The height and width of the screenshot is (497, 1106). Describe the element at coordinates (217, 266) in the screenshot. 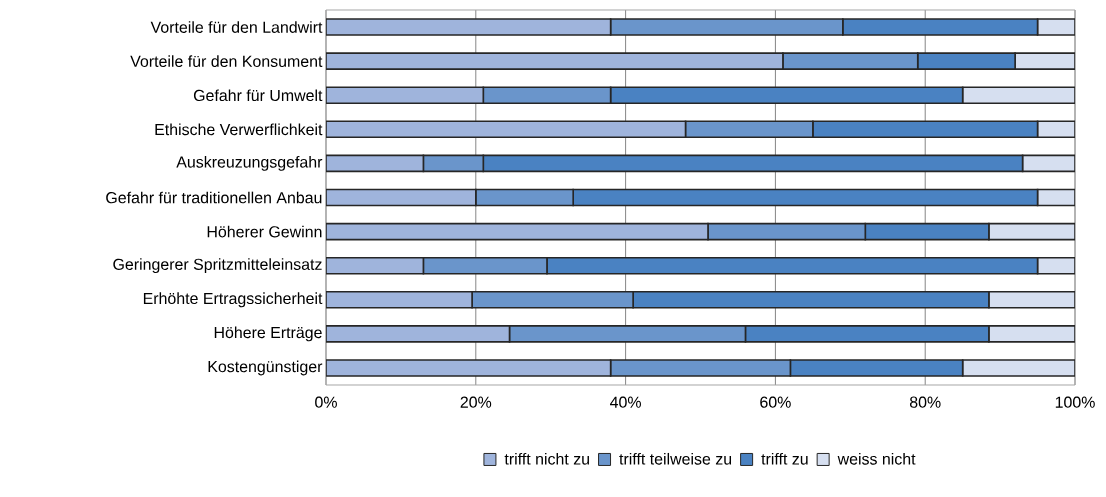

I see `y-tick-label: Geringerer Spritzmitteleinsatz` at that location.